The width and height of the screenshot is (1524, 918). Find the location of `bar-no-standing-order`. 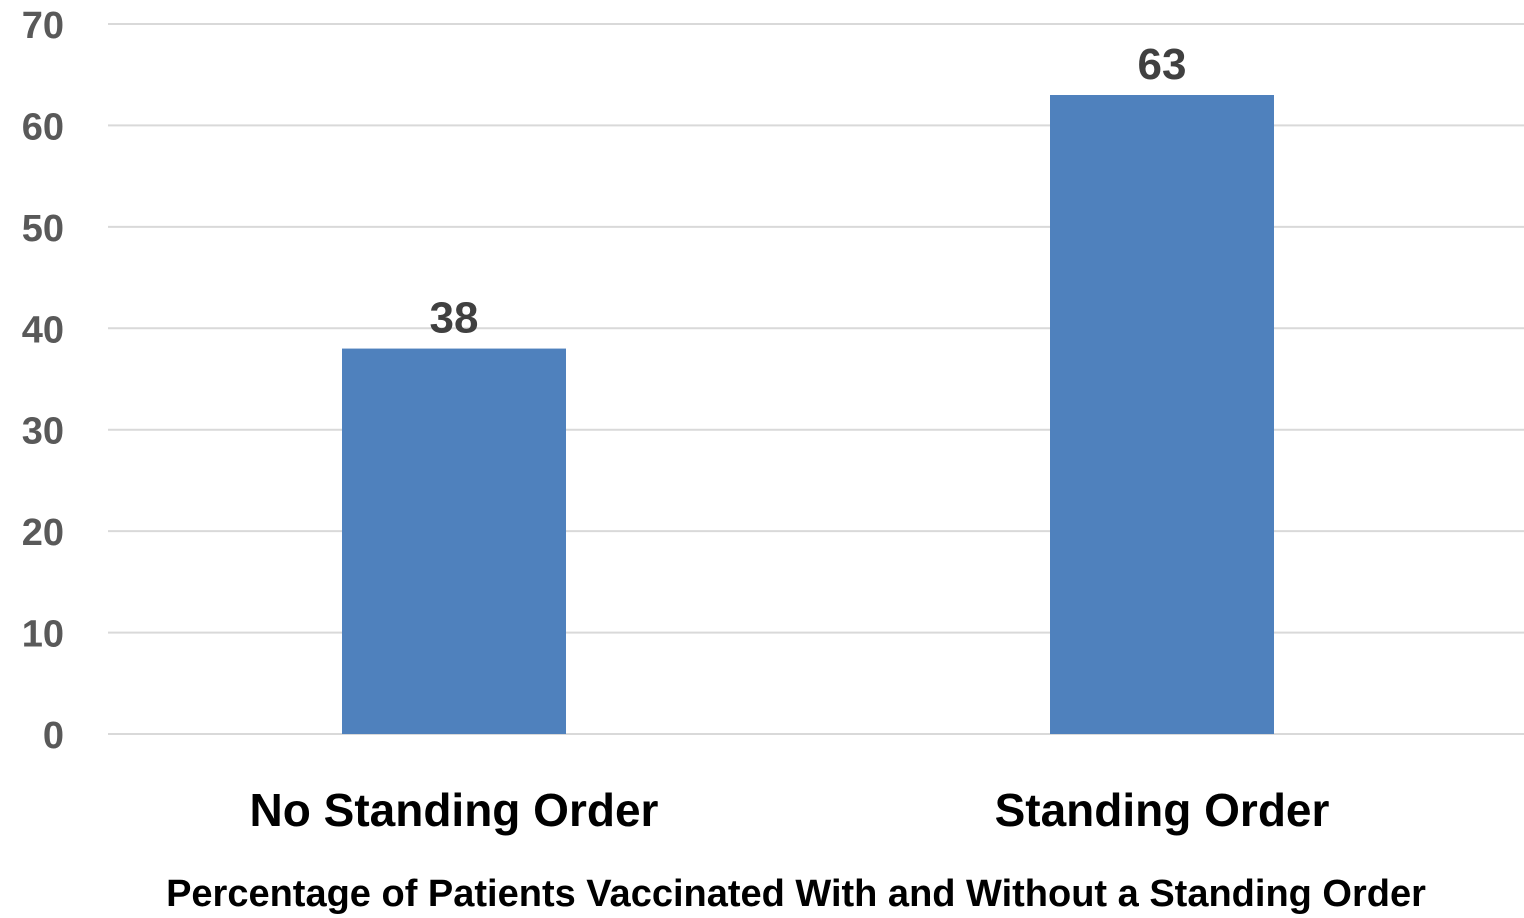

bar-no-standing-order is located at coordinates (454, 541).